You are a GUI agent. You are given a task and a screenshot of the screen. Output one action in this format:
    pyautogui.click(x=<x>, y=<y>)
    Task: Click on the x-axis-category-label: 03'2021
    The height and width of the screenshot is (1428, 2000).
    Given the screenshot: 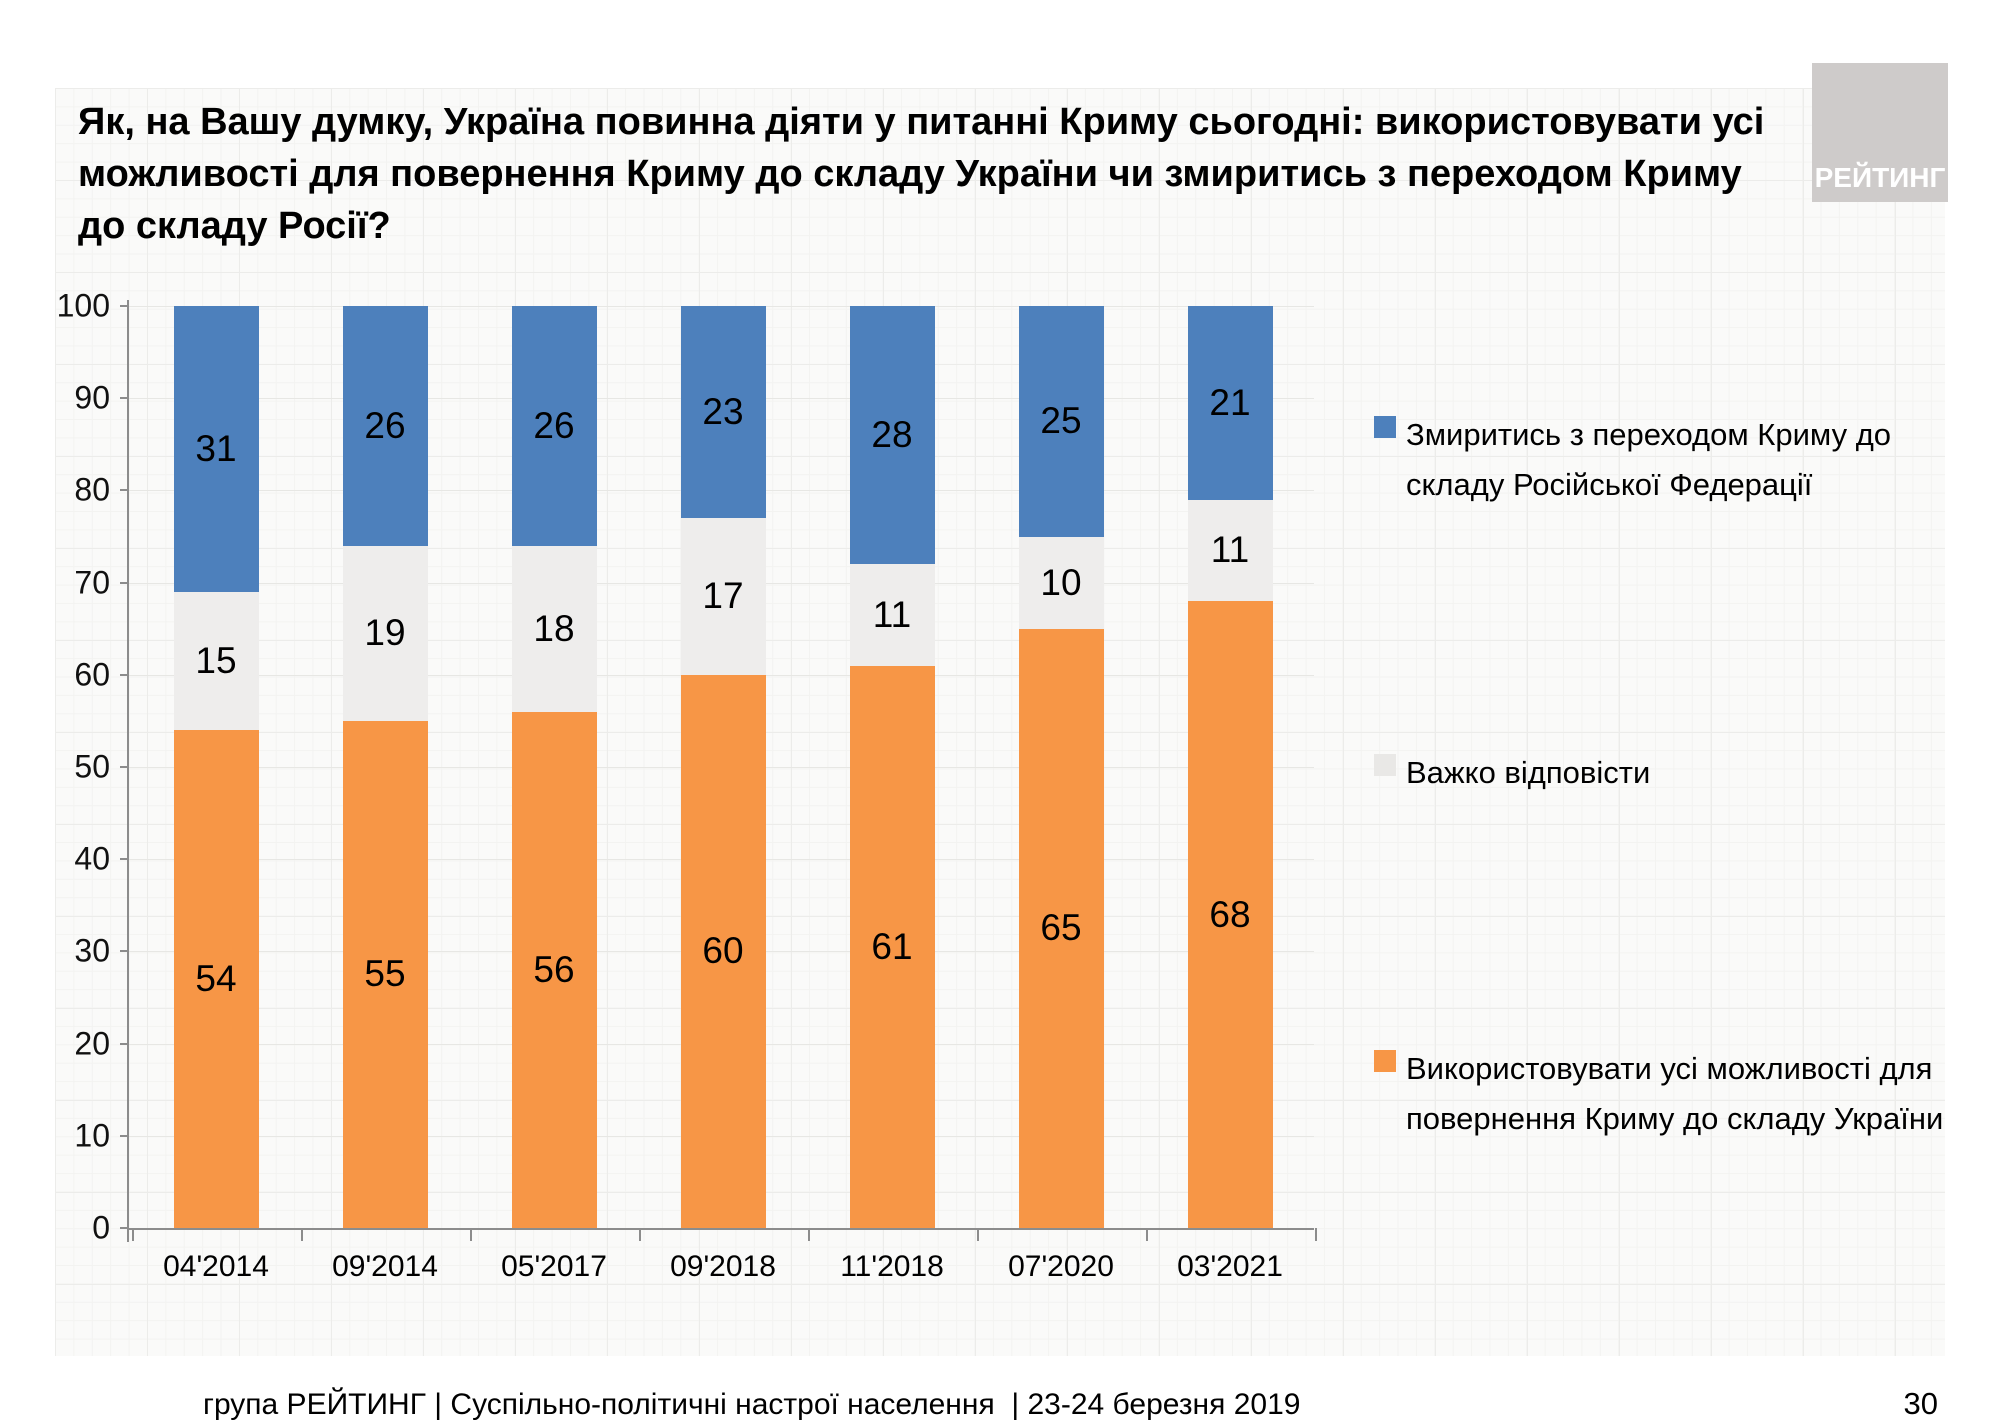 What is the action you would take?
    pyautogui.click(x=1230, y=1266)
    